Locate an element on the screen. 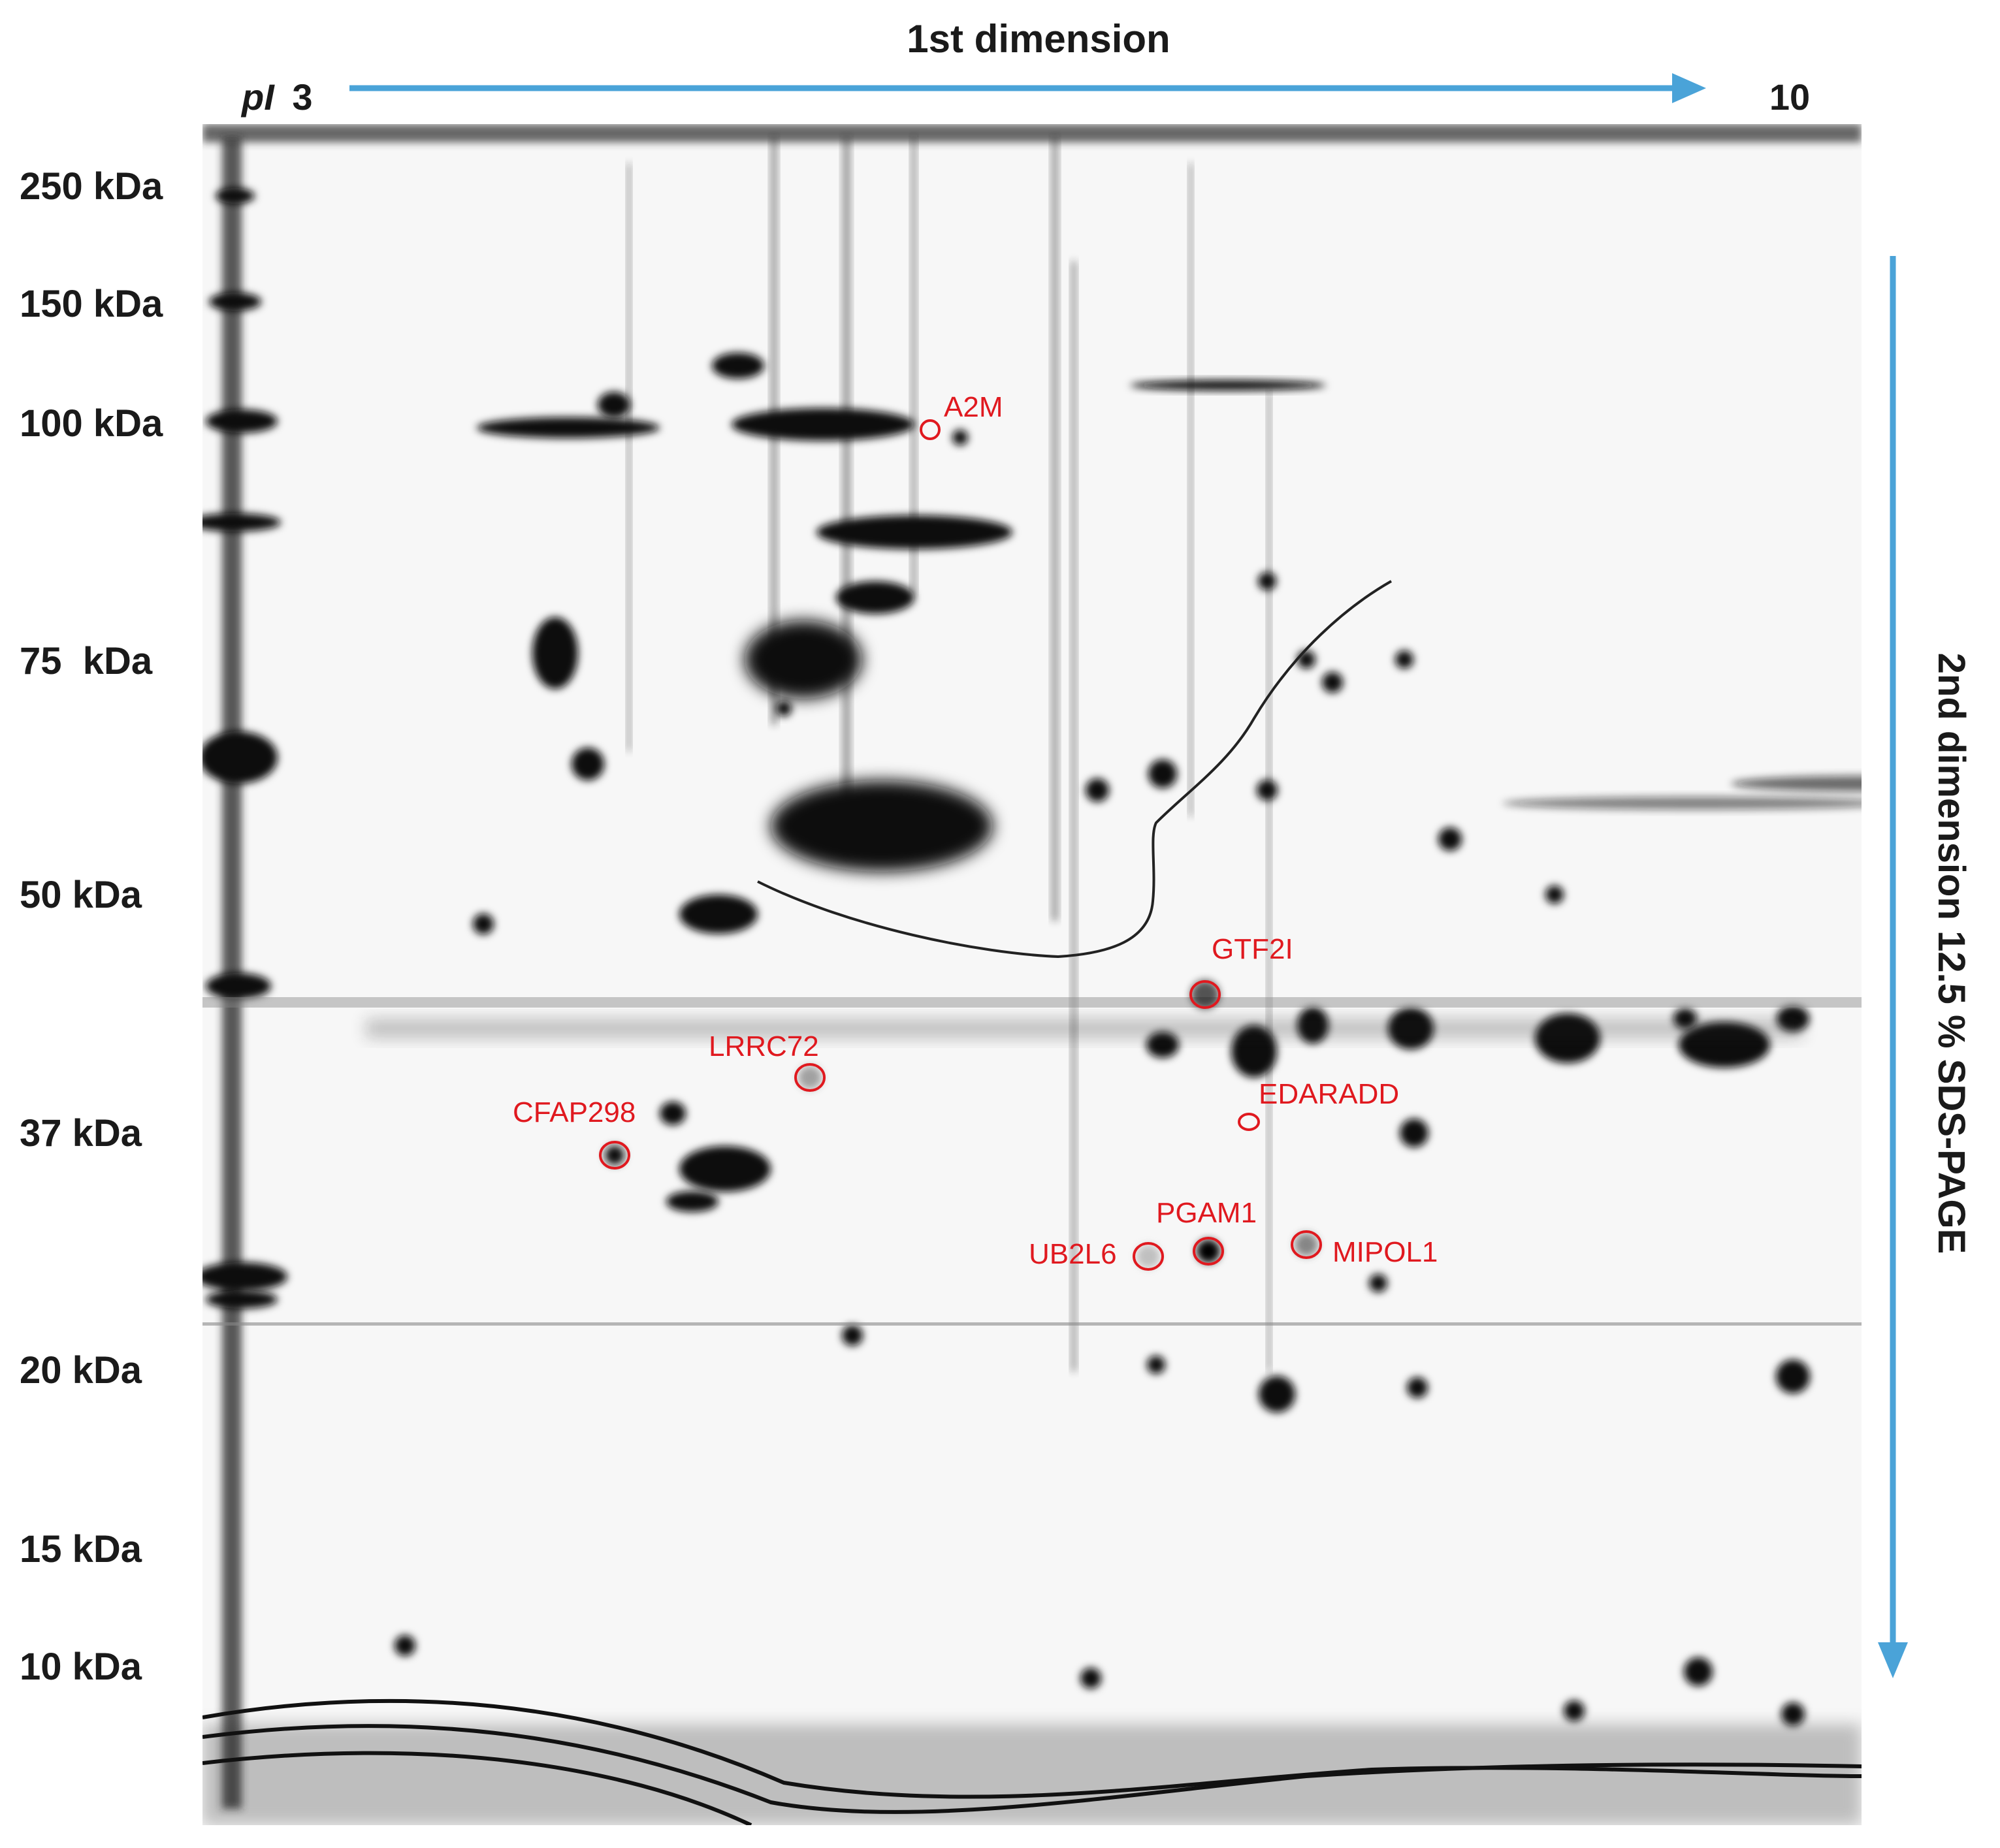 The image size is (2000, 1848). spot-row-mid is located at coordinates (1087, 1041).